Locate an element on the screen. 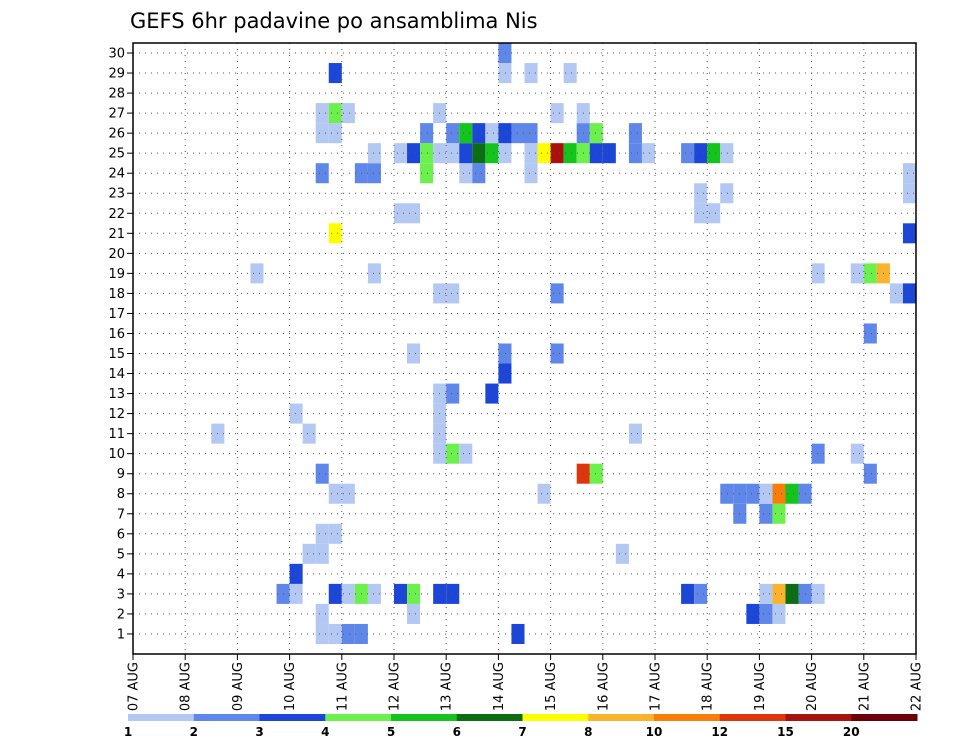  y-tick-label: 22 is located at coordinates (116, 214).